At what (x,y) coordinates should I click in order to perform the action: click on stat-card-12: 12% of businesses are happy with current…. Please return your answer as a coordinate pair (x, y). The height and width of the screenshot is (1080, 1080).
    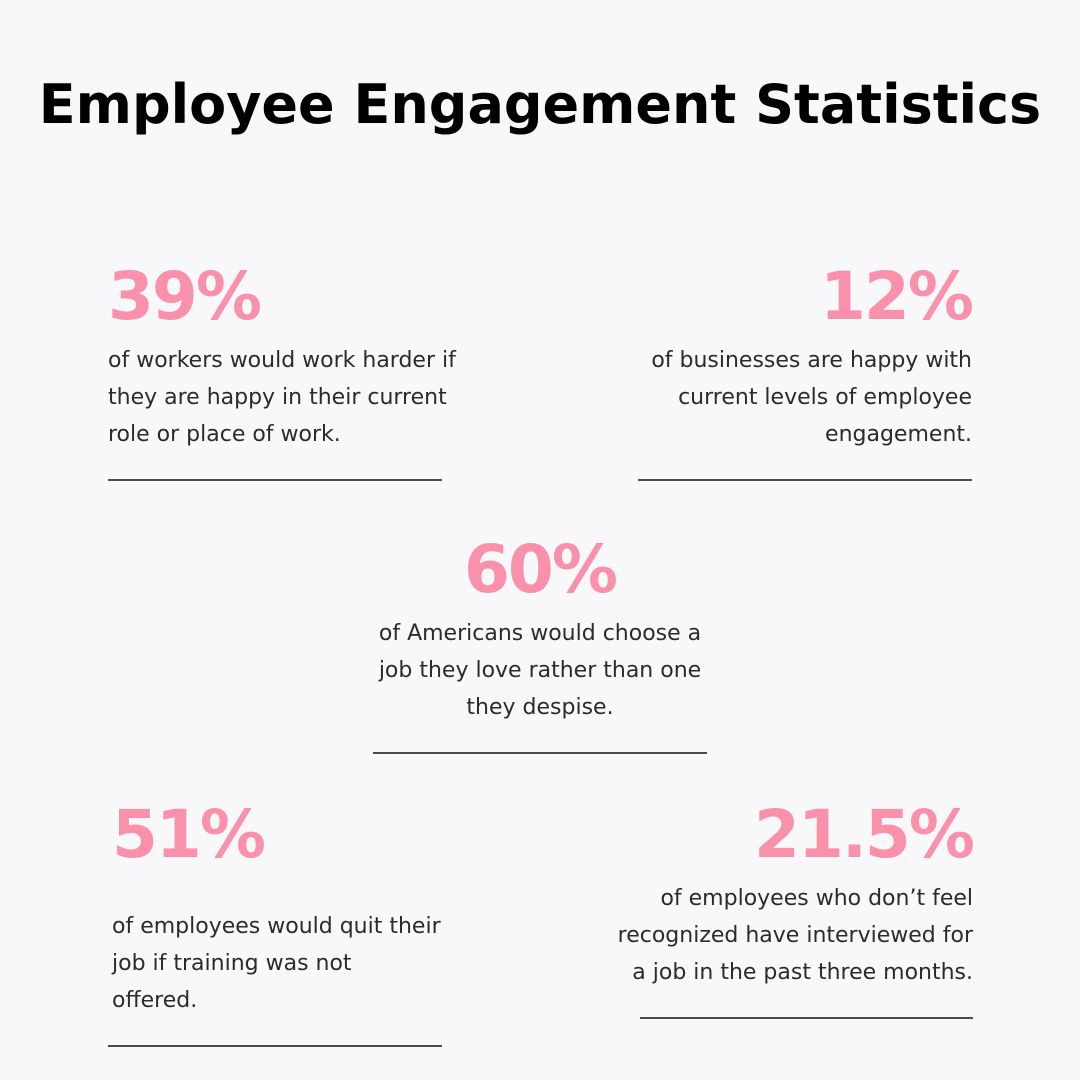
    Looking at the image, I should click on (806, 369).